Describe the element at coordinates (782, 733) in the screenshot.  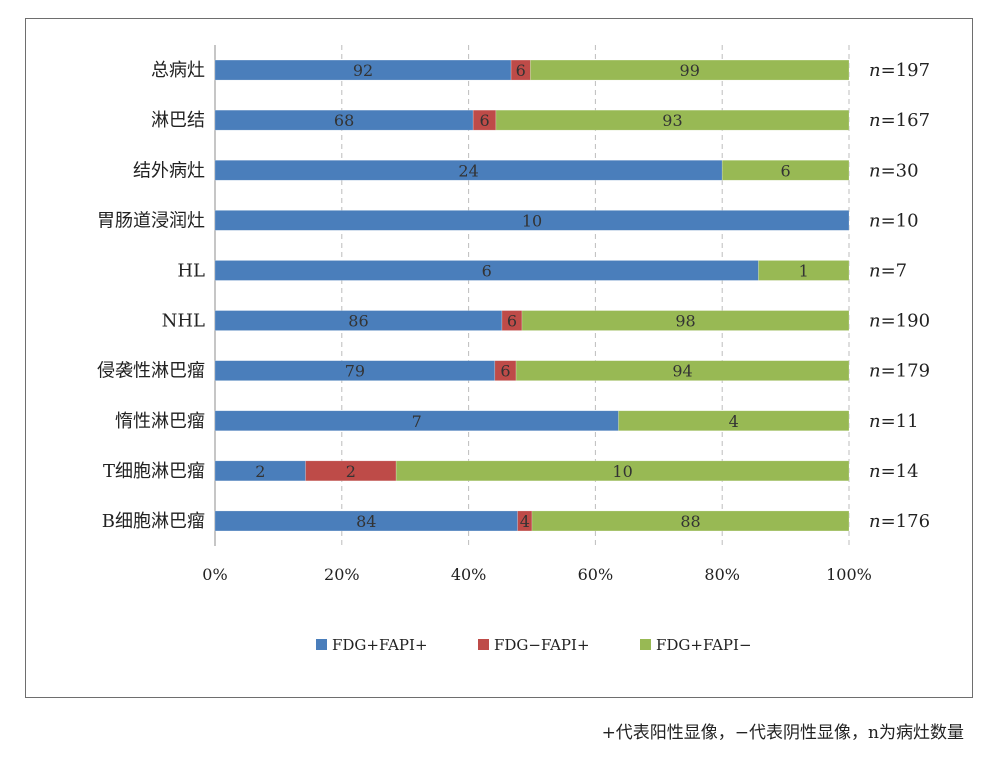
I see `footnote: +代表阳性显像，−代表阴性显像，n为病灶数量` at that location.